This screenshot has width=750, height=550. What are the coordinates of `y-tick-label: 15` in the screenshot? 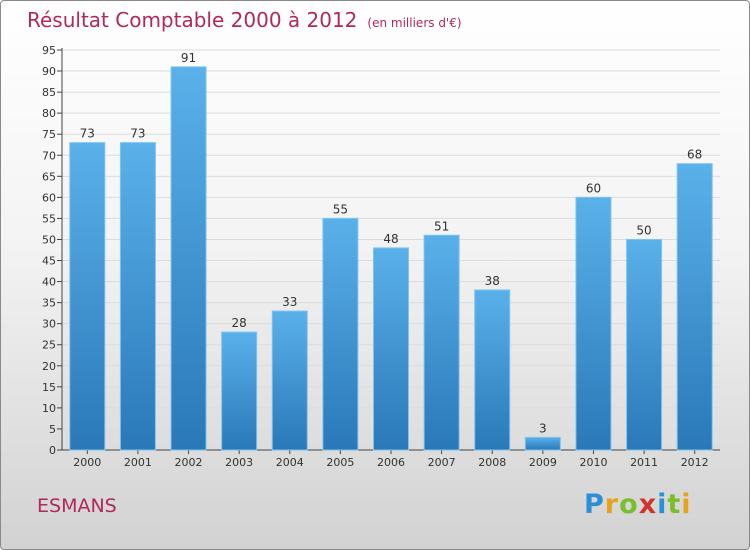 It's located at (49, 387).